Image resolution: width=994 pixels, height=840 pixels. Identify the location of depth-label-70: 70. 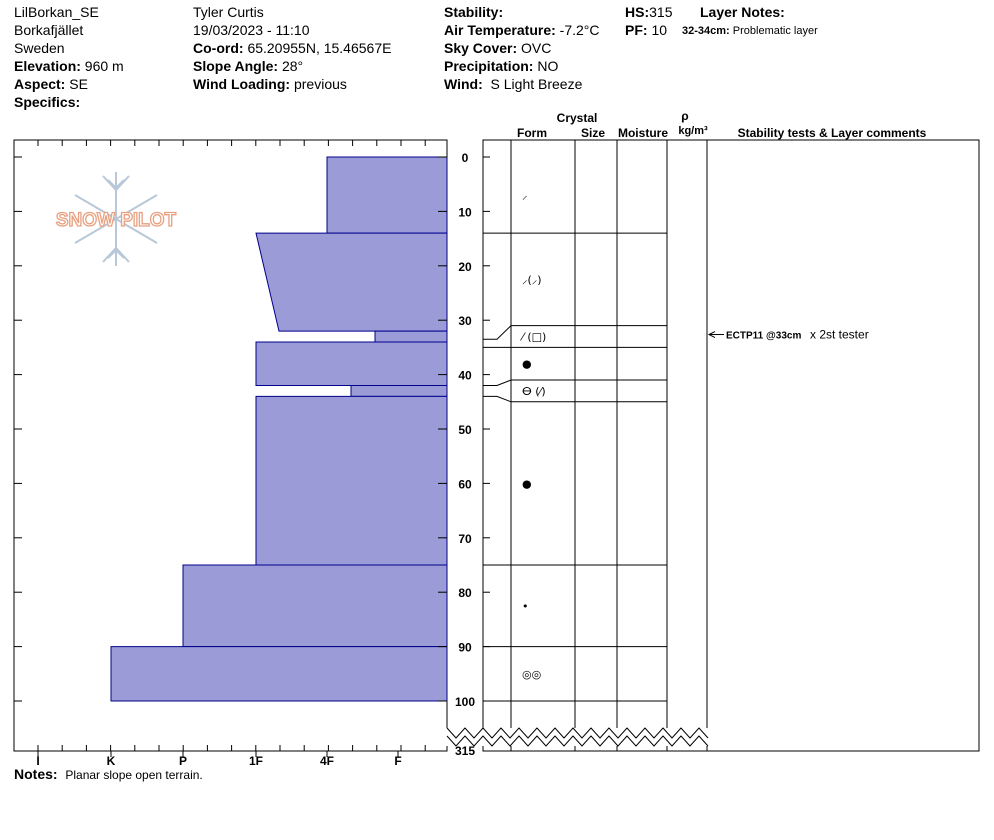
(465, 539).